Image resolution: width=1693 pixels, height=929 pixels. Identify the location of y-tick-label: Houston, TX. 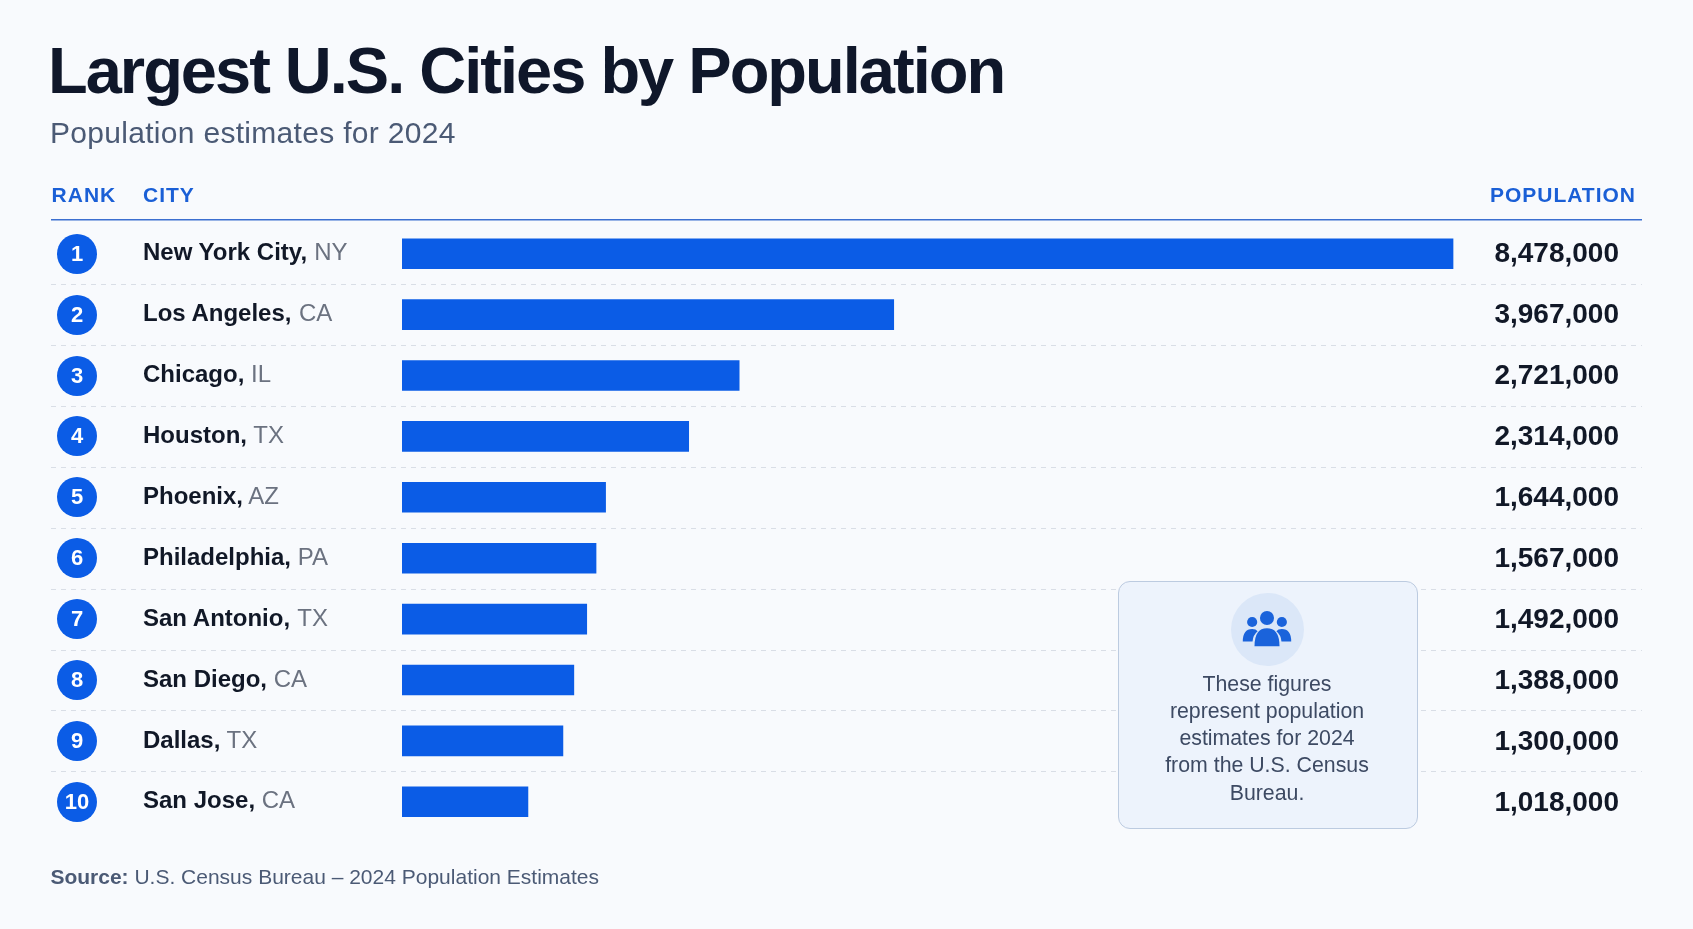
(213, 435).